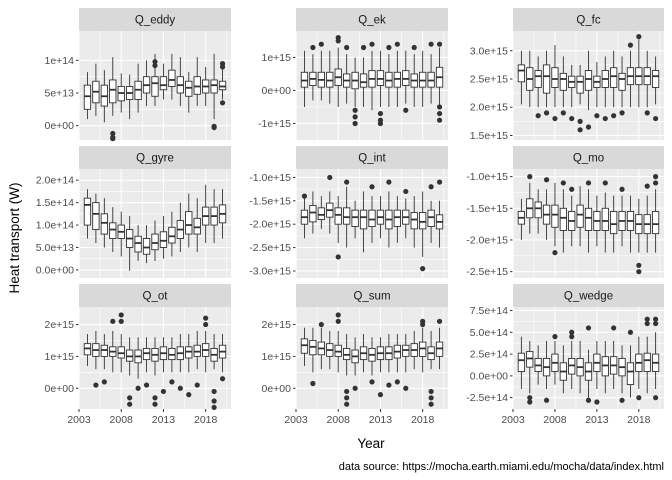 Image resolution: width=672 pixels, height=480 pixels. I want to click on panel-q-eddy: Q_eddy 0e+00 5e+13 1e+14, so click(138, 75).